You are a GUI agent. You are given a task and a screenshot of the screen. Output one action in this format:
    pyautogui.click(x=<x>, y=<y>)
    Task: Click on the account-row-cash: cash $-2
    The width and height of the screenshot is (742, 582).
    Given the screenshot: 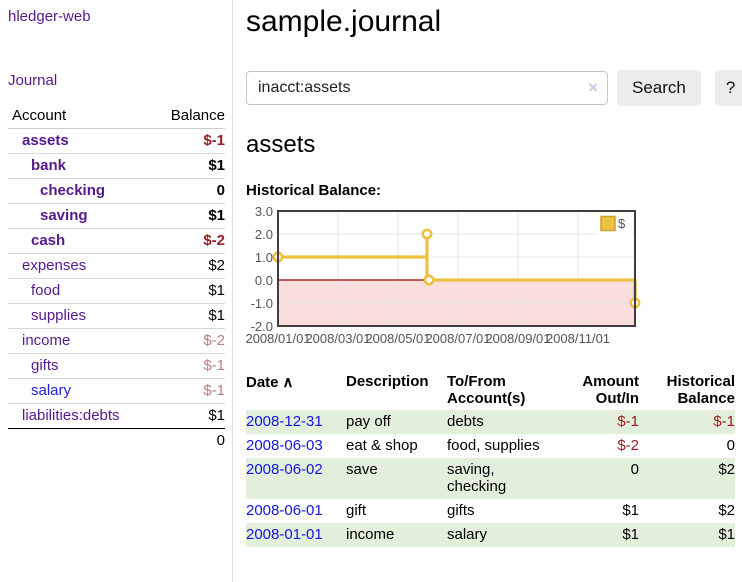 What is the action you would take?
    pyautogui.click(x=116, y=241)
    